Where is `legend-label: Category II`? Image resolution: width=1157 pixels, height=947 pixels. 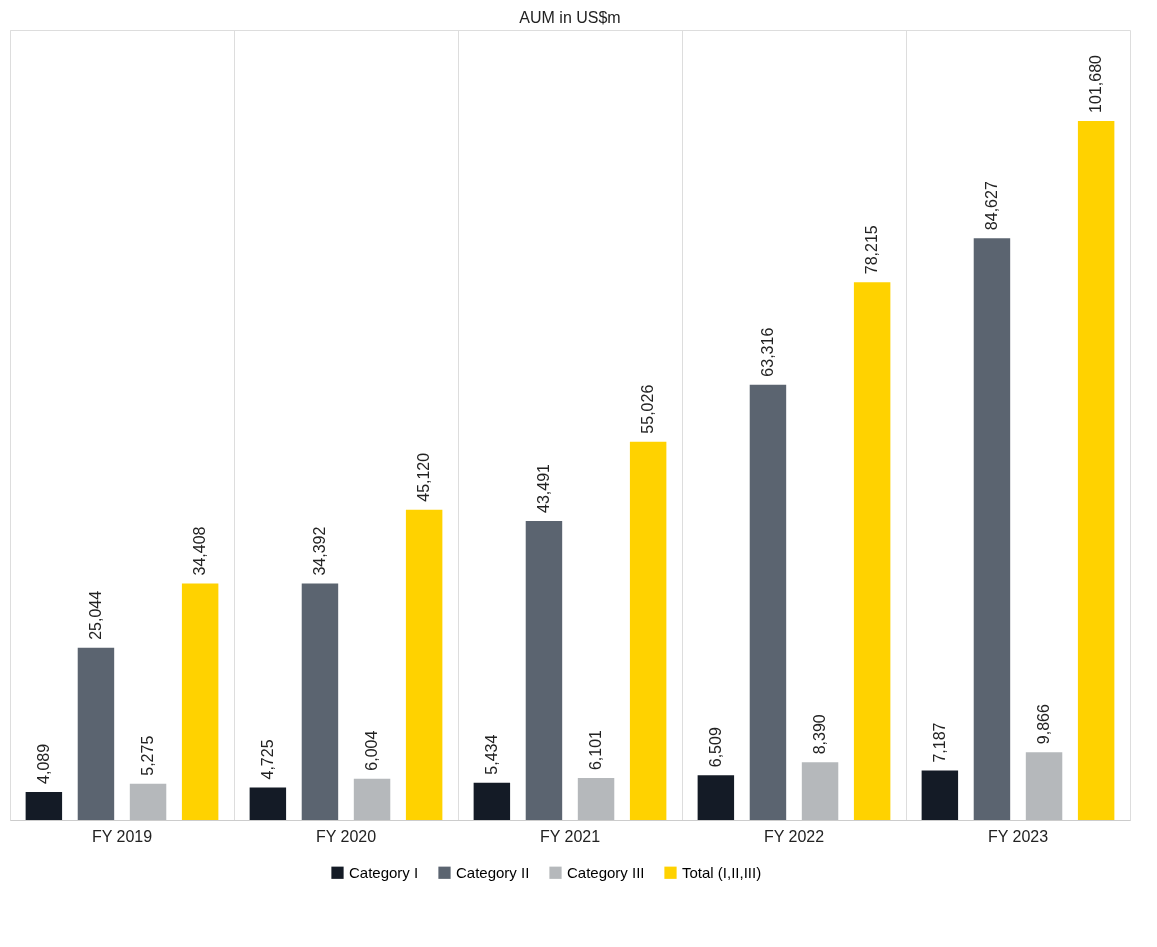 legend-label: Category II is located at coordinates (493, 872).